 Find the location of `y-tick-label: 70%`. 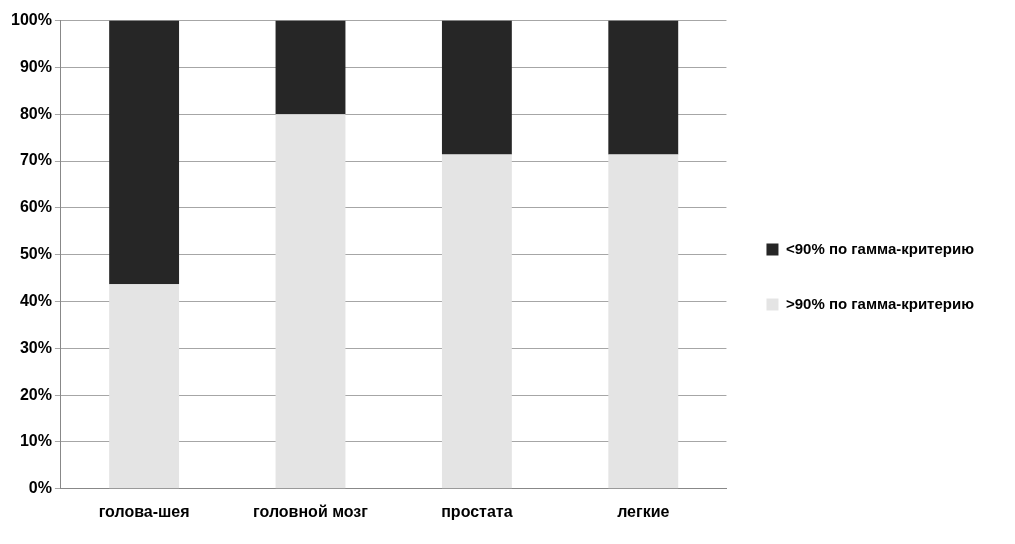

y-tick-label: 70% is located at coordinates (35, 160).